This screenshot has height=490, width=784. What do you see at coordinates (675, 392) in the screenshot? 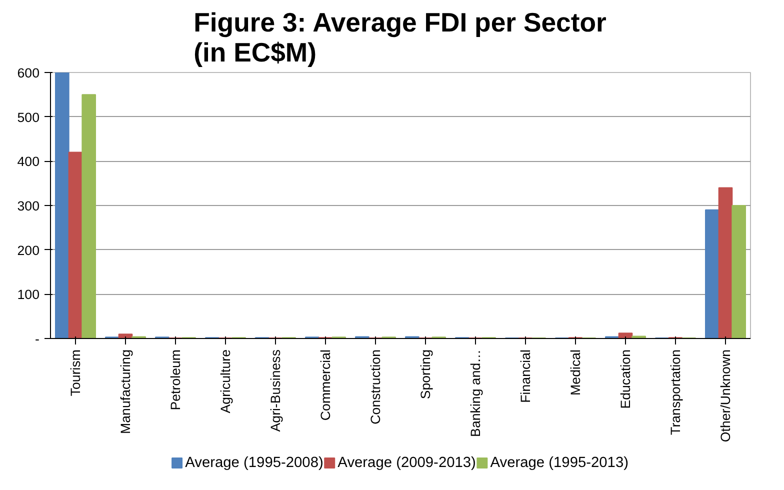
I see `x-tick-label: Transportation` at bounding box center [675, 392].